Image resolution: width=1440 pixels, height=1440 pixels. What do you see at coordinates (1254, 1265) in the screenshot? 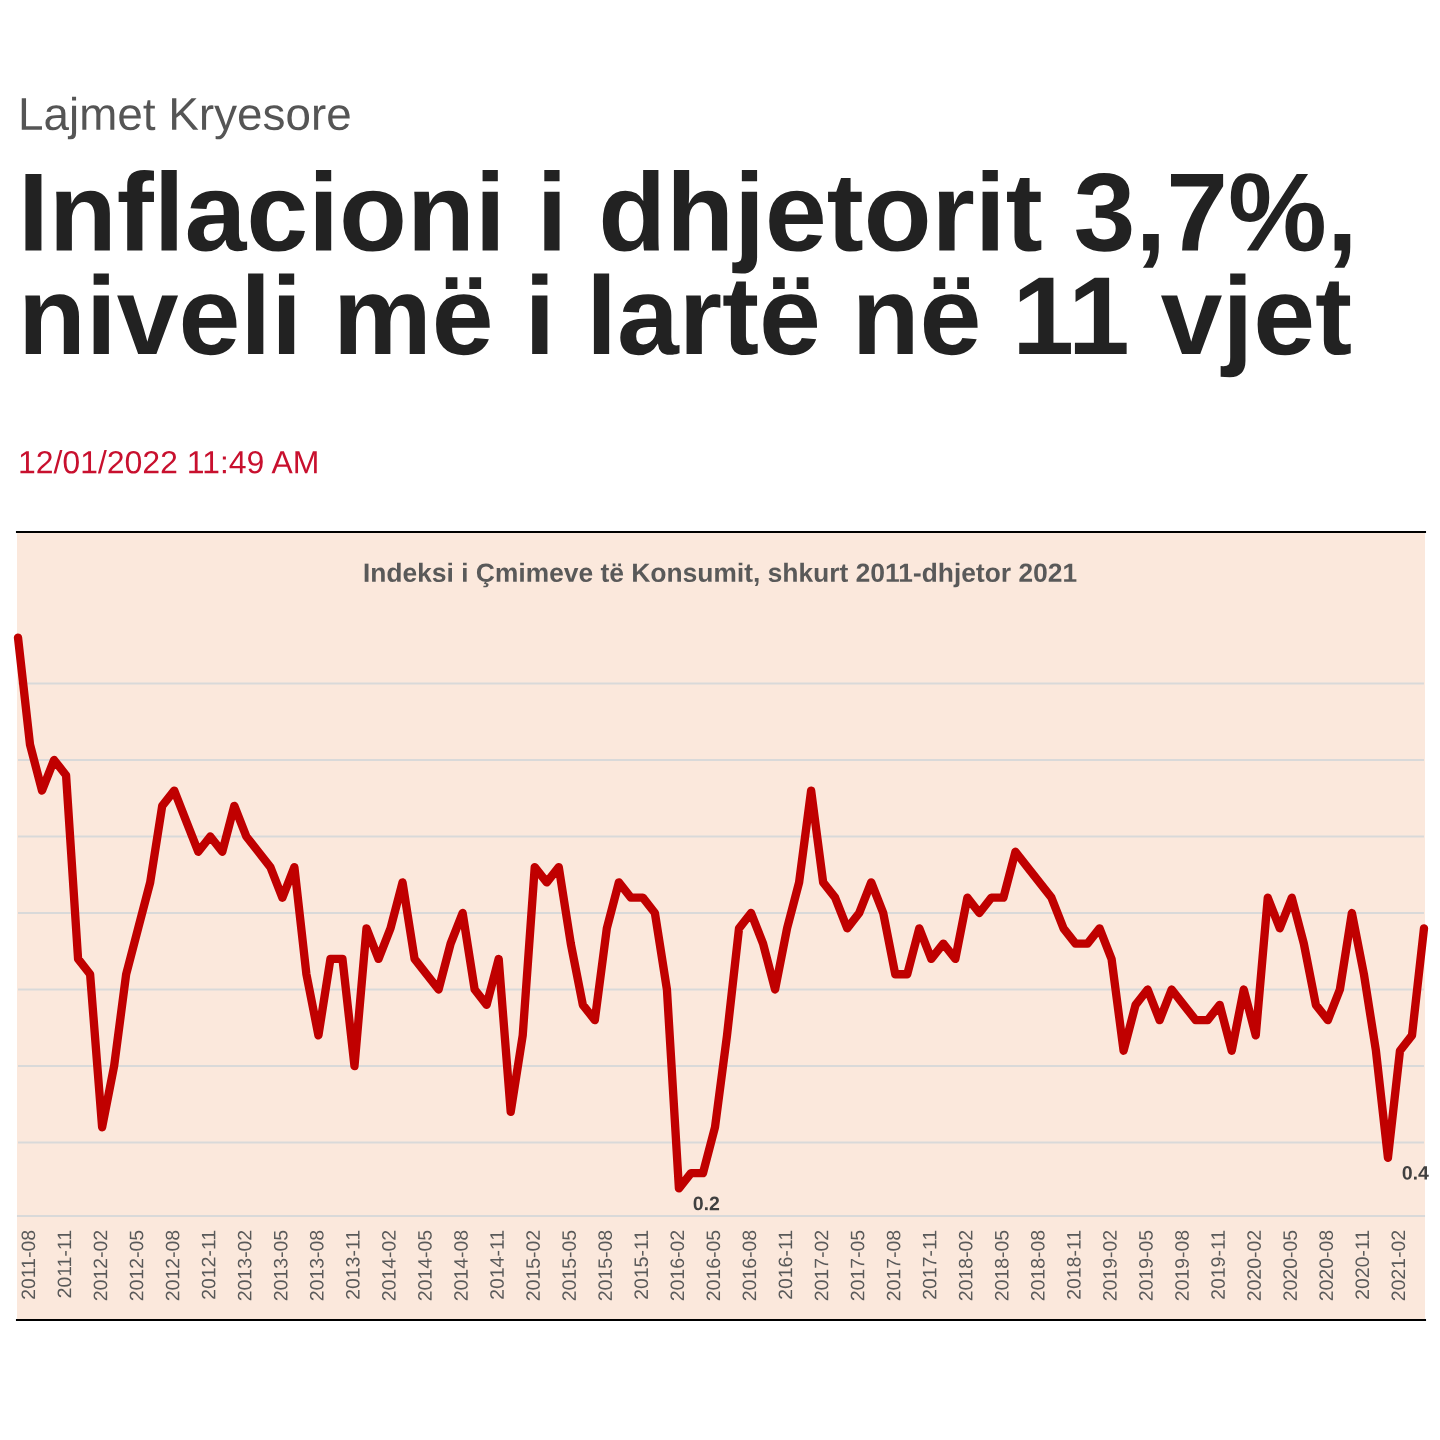
I see `x-tick-label: 2020-02` at bounding box center [1254, 1265].